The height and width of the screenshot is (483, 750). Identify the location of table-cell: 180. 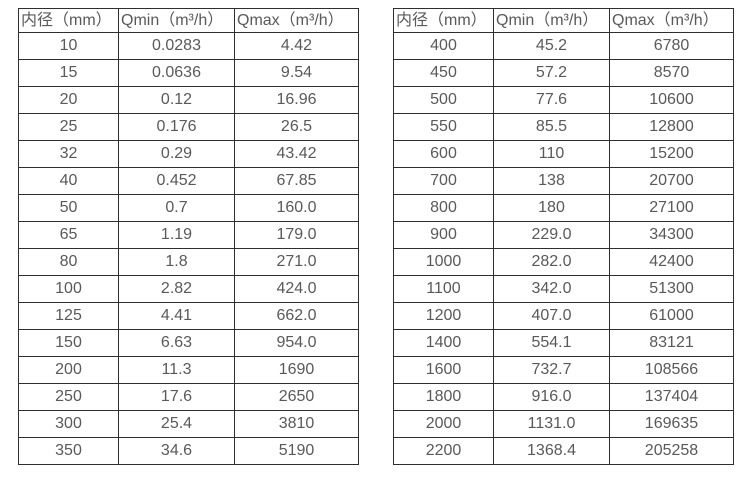
(551, 208).